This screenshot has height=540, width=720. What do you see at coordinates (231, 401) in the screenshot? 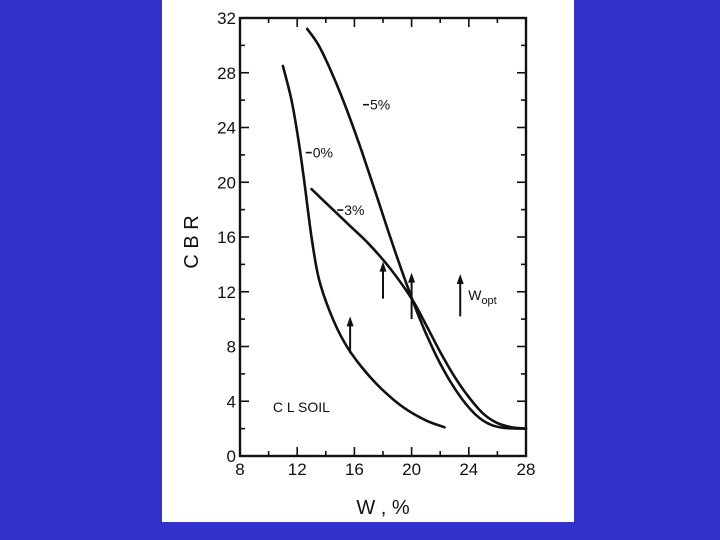
I see `y-tick-label: 4` at bounding box center [231, 401].